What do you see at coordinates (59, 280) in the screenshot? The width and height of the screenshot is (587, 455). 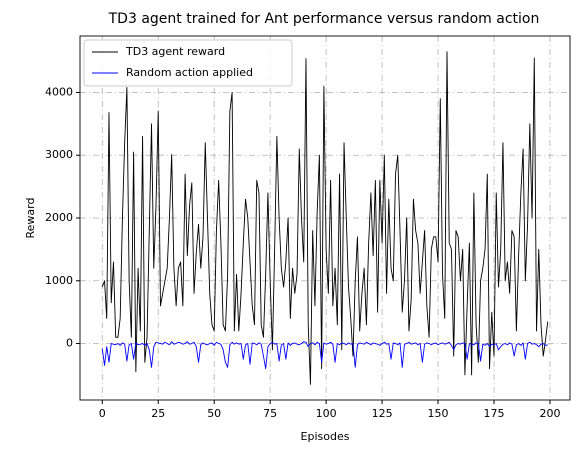 I see `y-tick-label: 1000` at bounding box center [59, 280].